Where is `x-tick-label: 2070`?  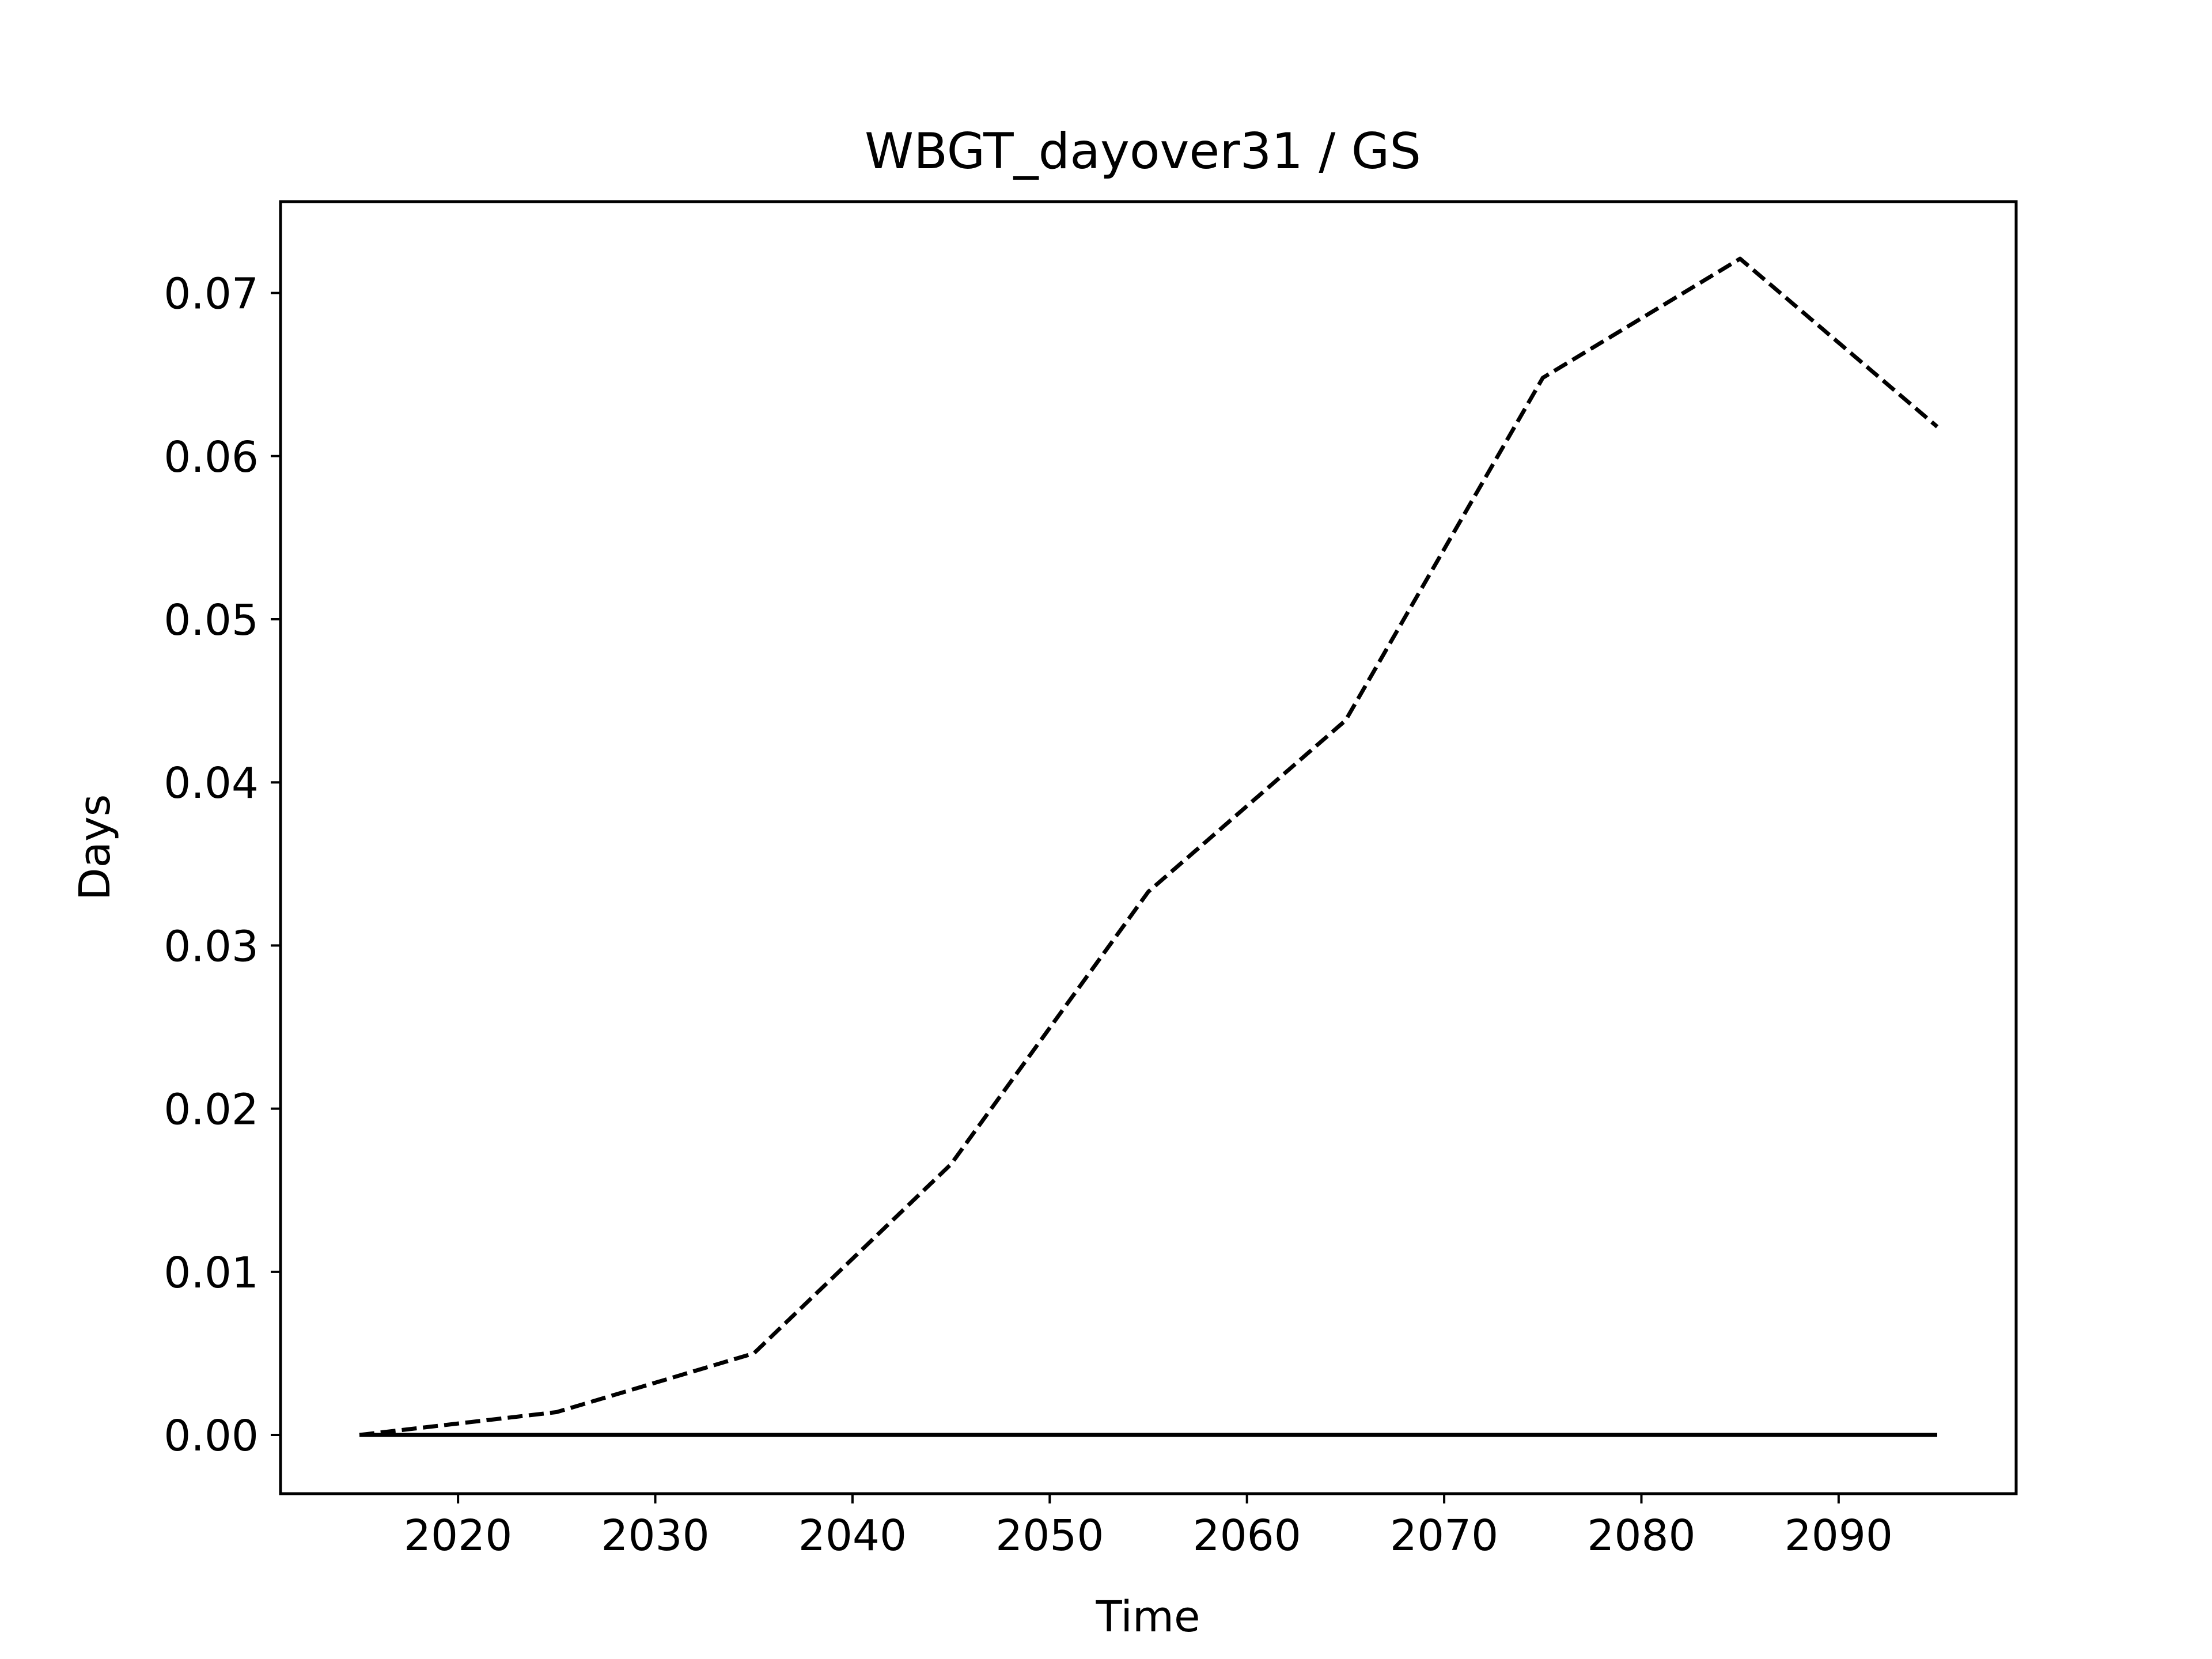
x-tick-label: 2070 is located at coordinates (1444, 1535).